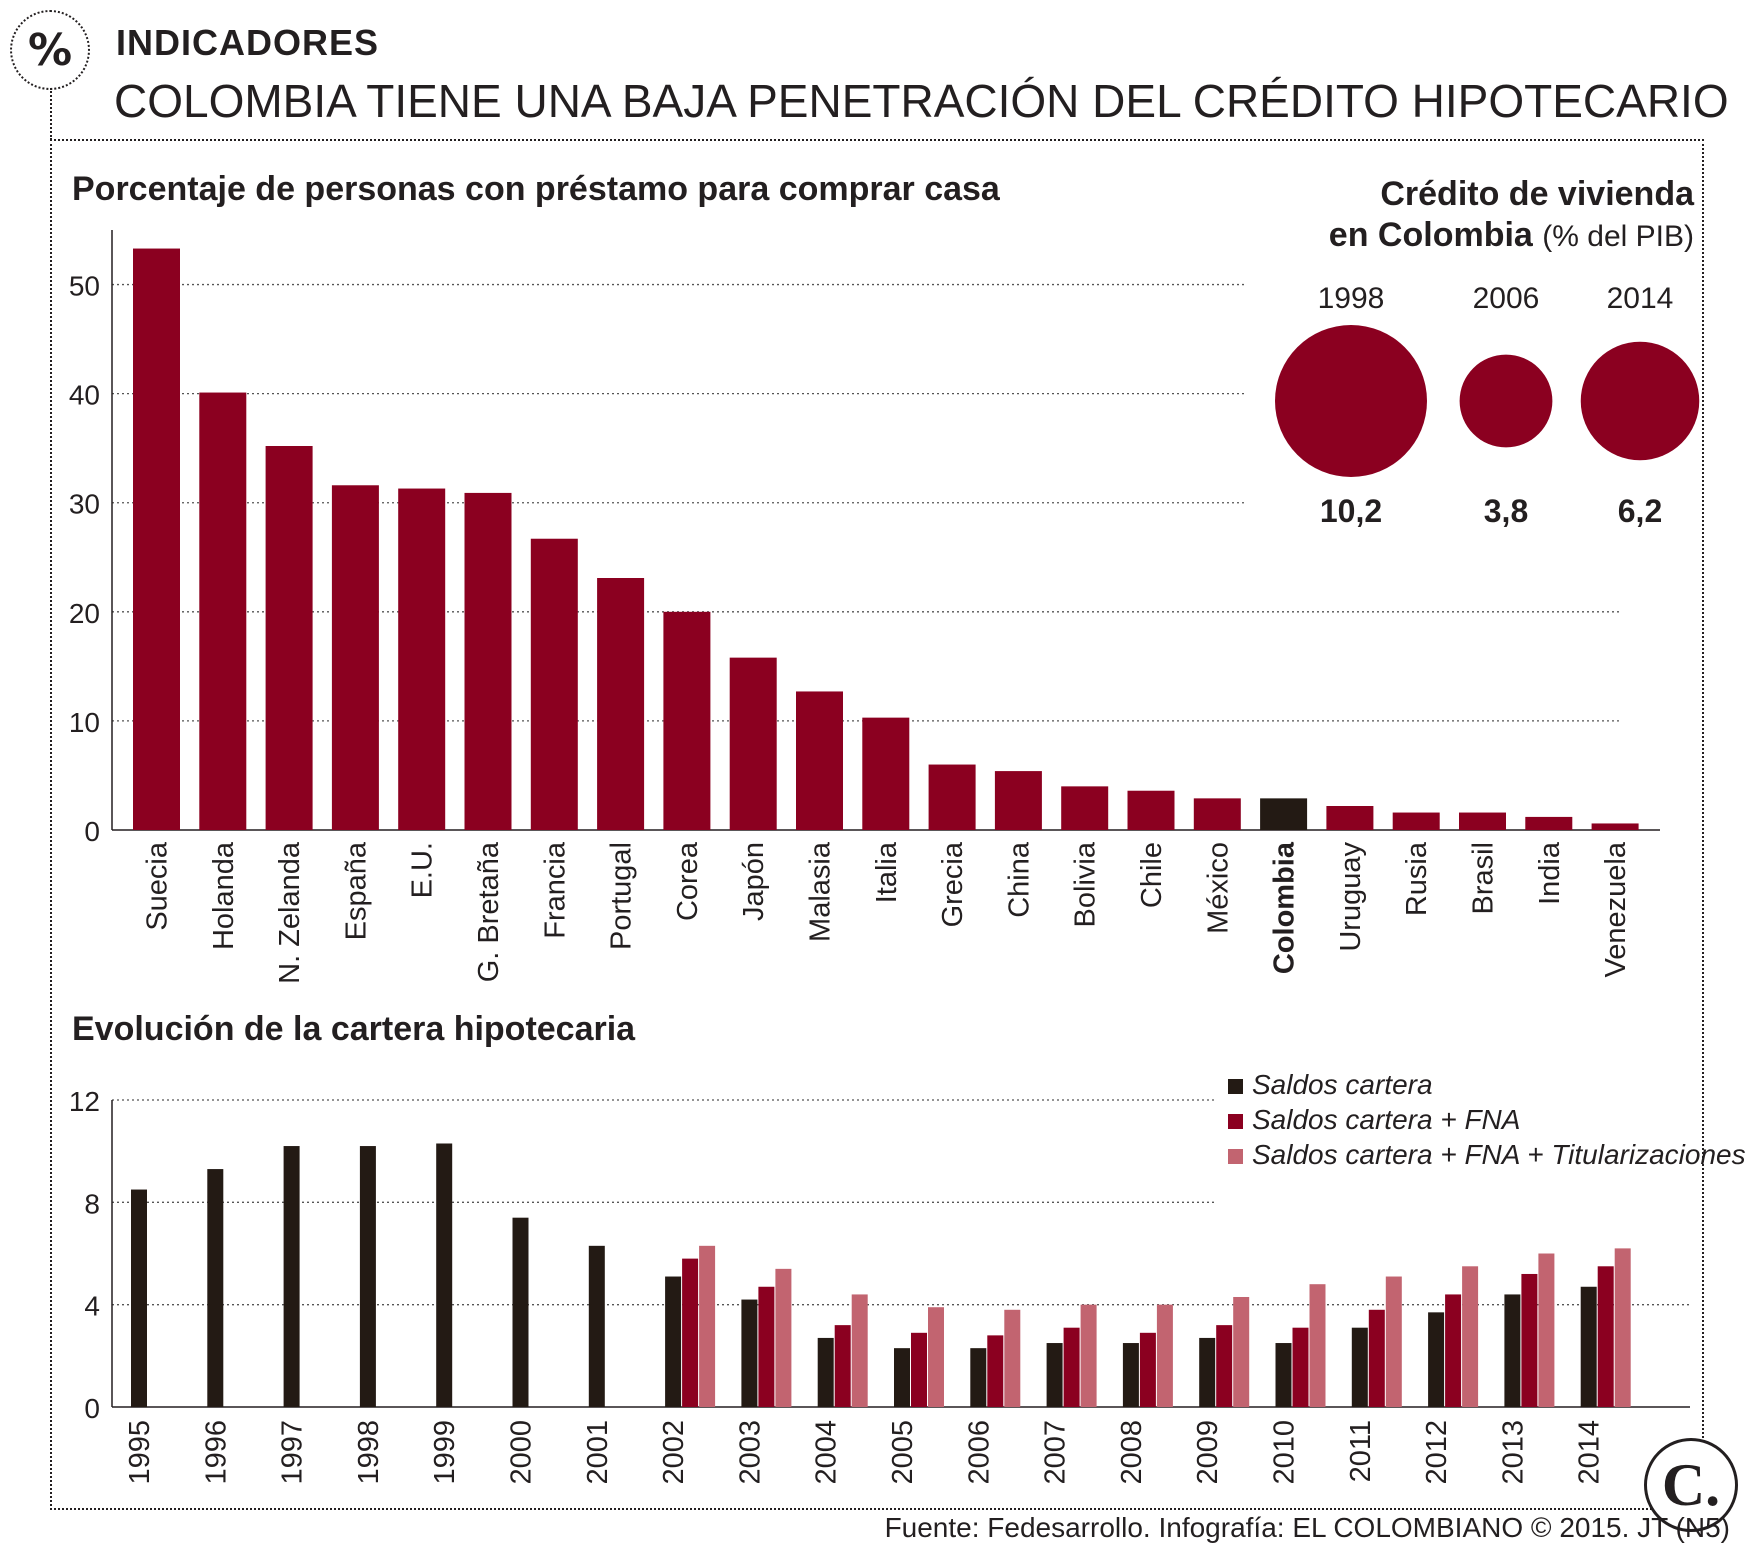 The image size is (1754, 1547). What do you see at coordinates (489, 911) in the screenshot?
I see `x-tick-label: G. Bretaña` at bounding box center [489, 911].